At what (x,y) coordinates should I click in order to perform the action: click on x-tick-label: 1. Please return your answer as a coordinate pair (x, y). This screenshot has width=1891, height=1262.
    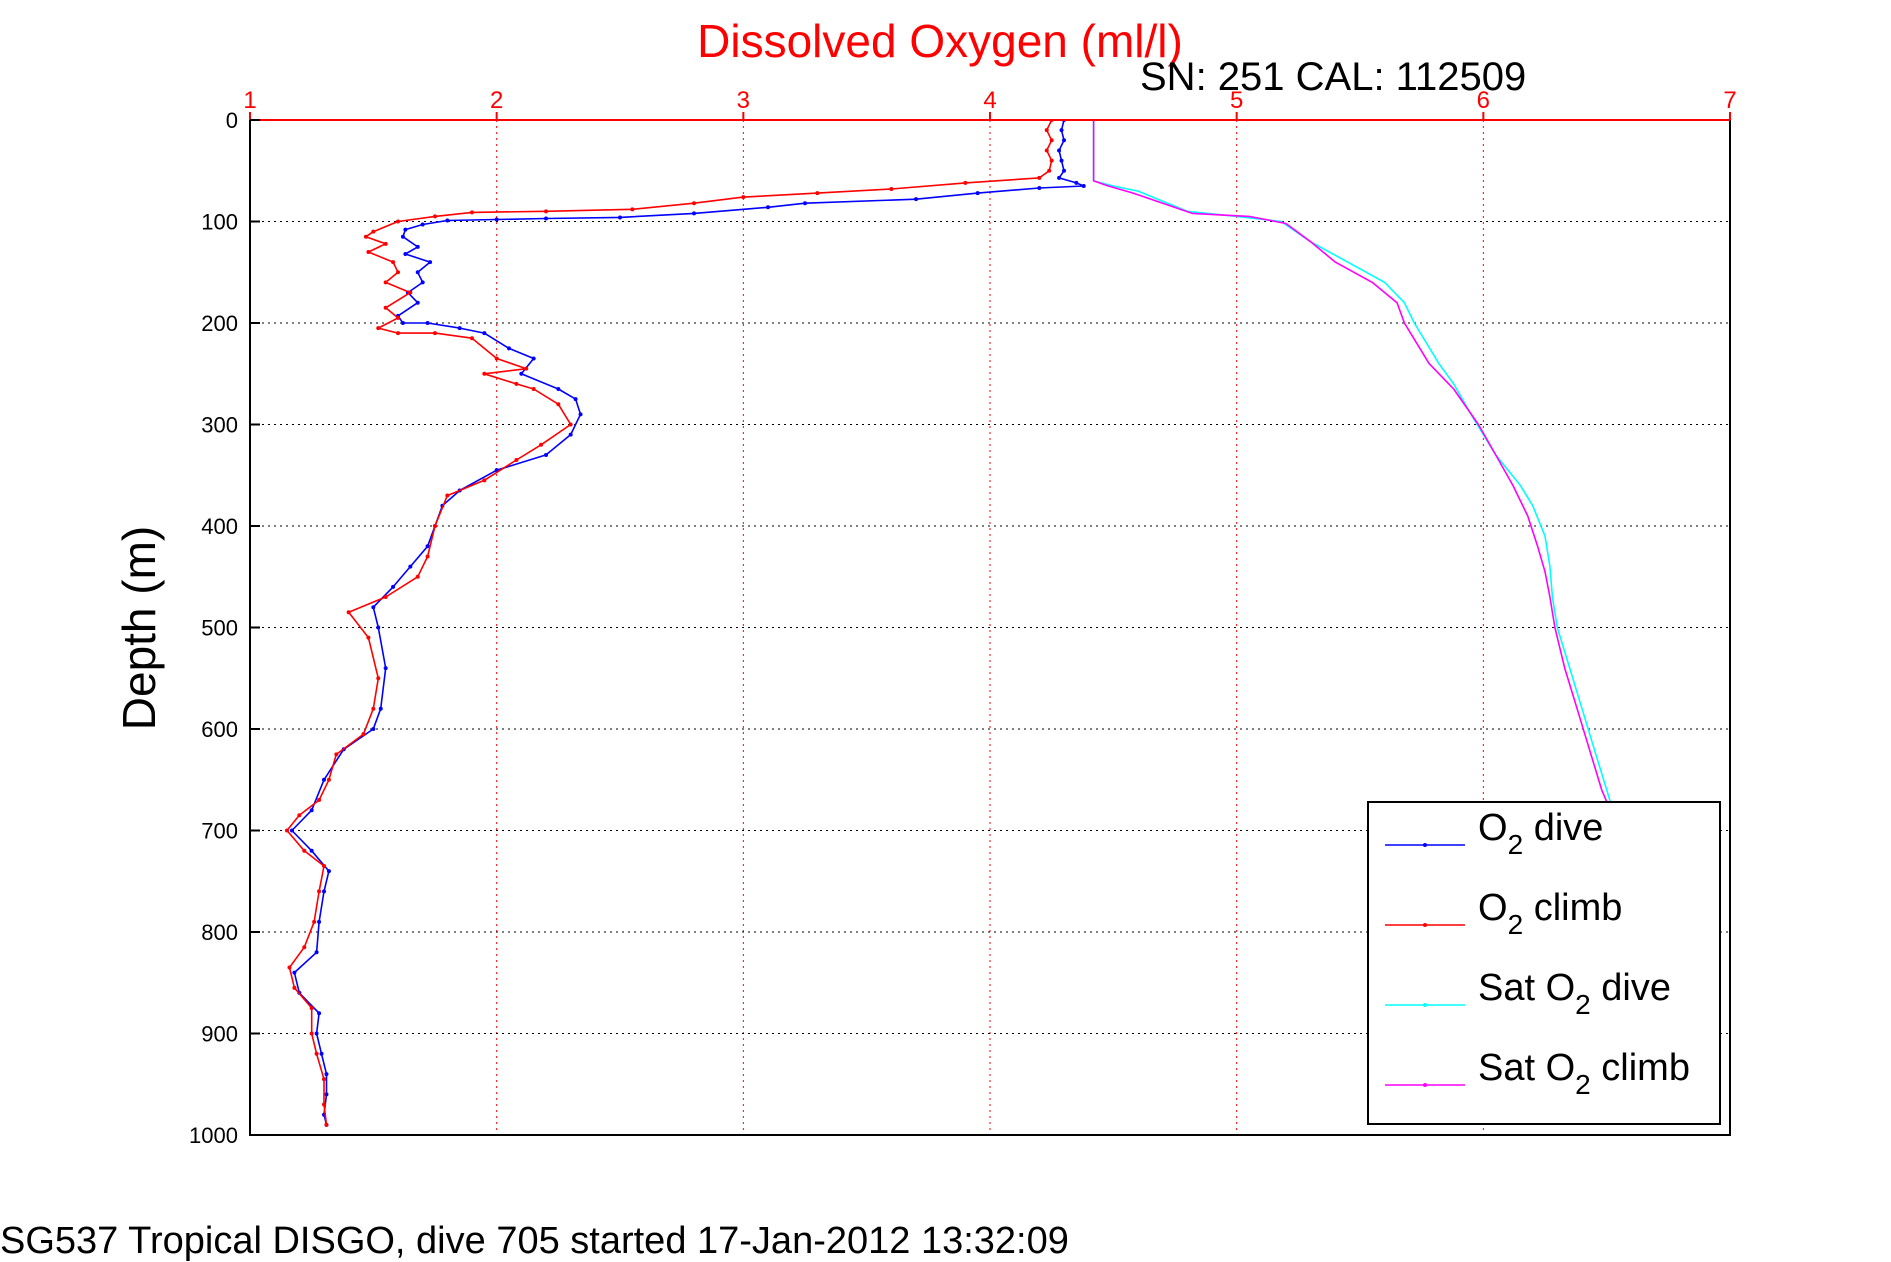
    Looking at the image, I should click on (249, 100).